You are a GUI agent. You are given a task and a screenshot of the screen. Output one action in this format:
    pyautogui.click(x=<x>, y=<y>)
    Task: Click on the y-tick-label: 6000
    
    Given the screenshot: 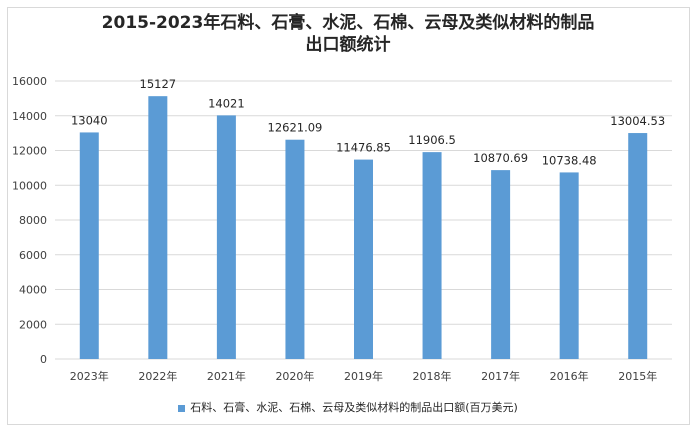 What is the action you would take?
    pyautogui.click(x=33, y=255)
    